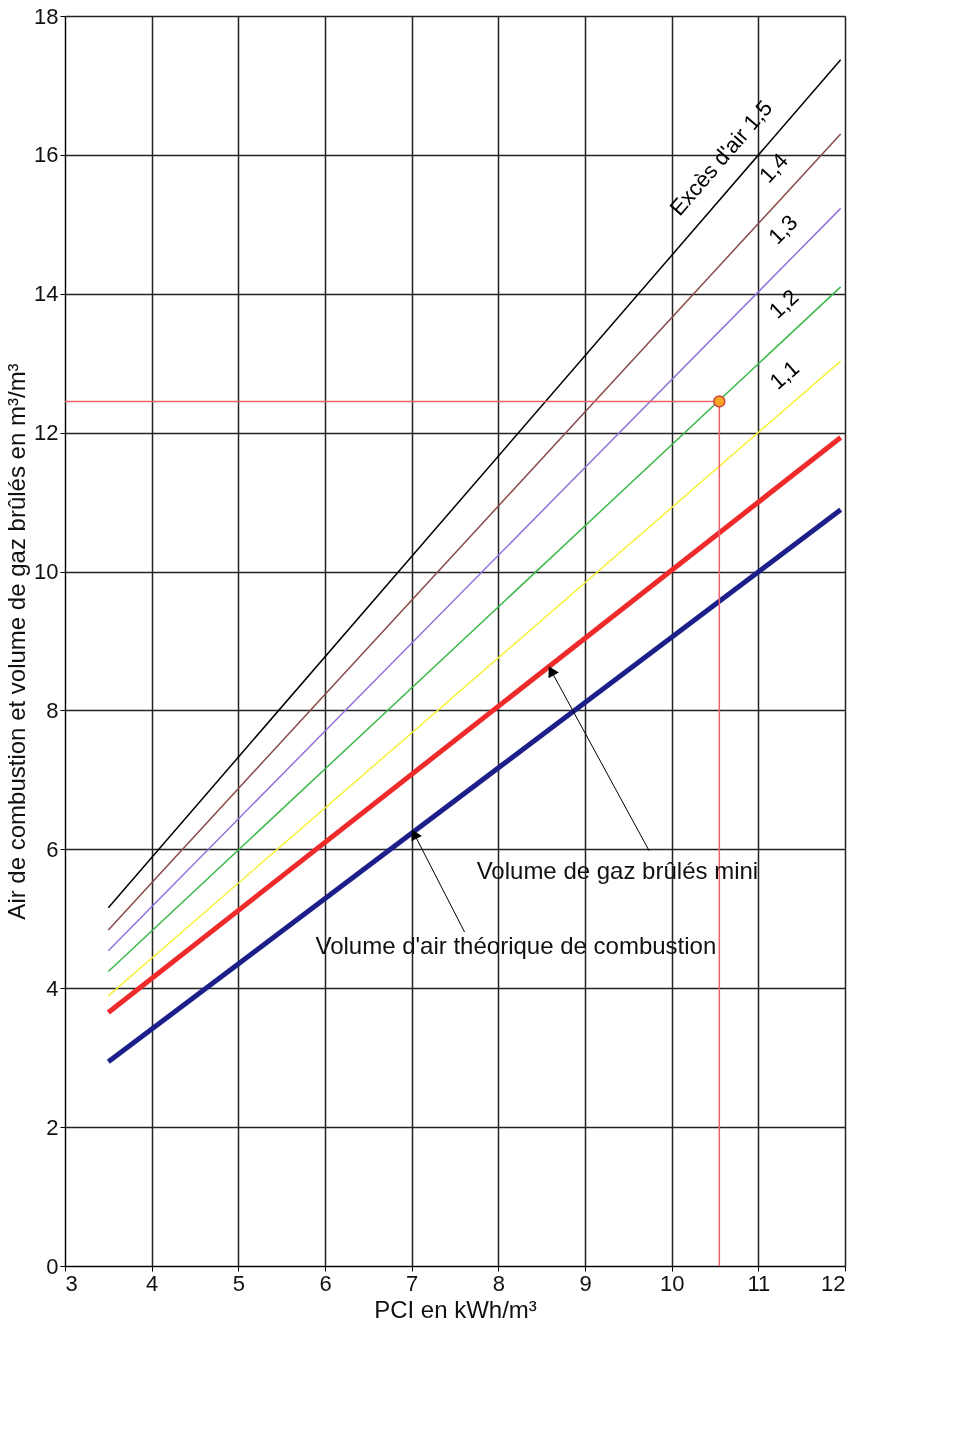  I want to click on x-tick-label: 6, so click(325, 1283).